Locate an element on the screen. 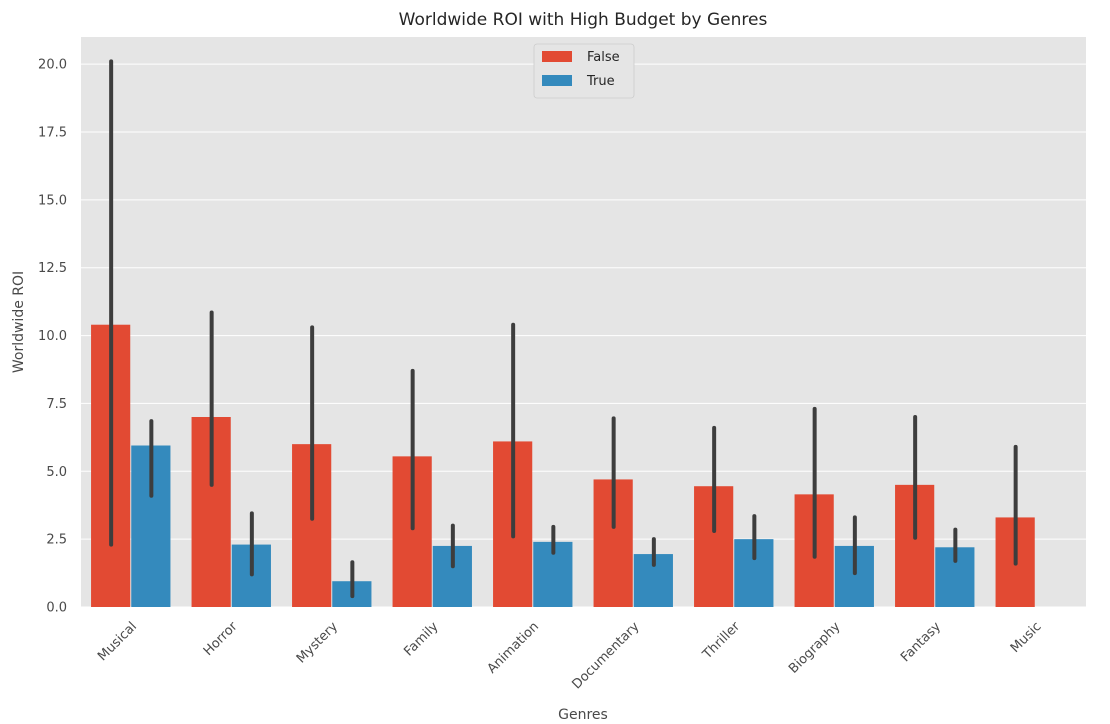  x-tick-label: Musical is located at coordinates (117, 641).